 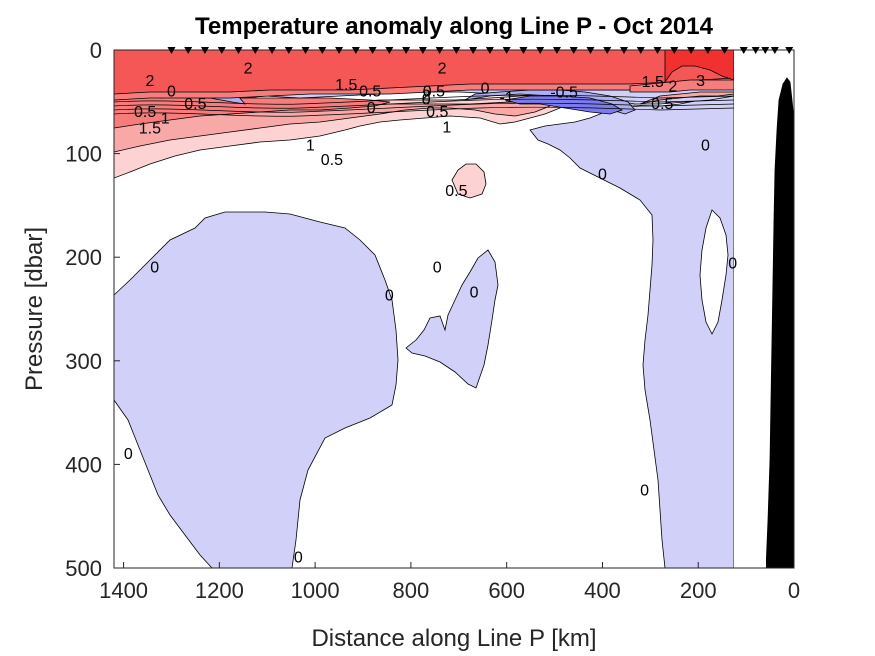 I want to click on x-tick-label: 600, so click(x=506, y=590).